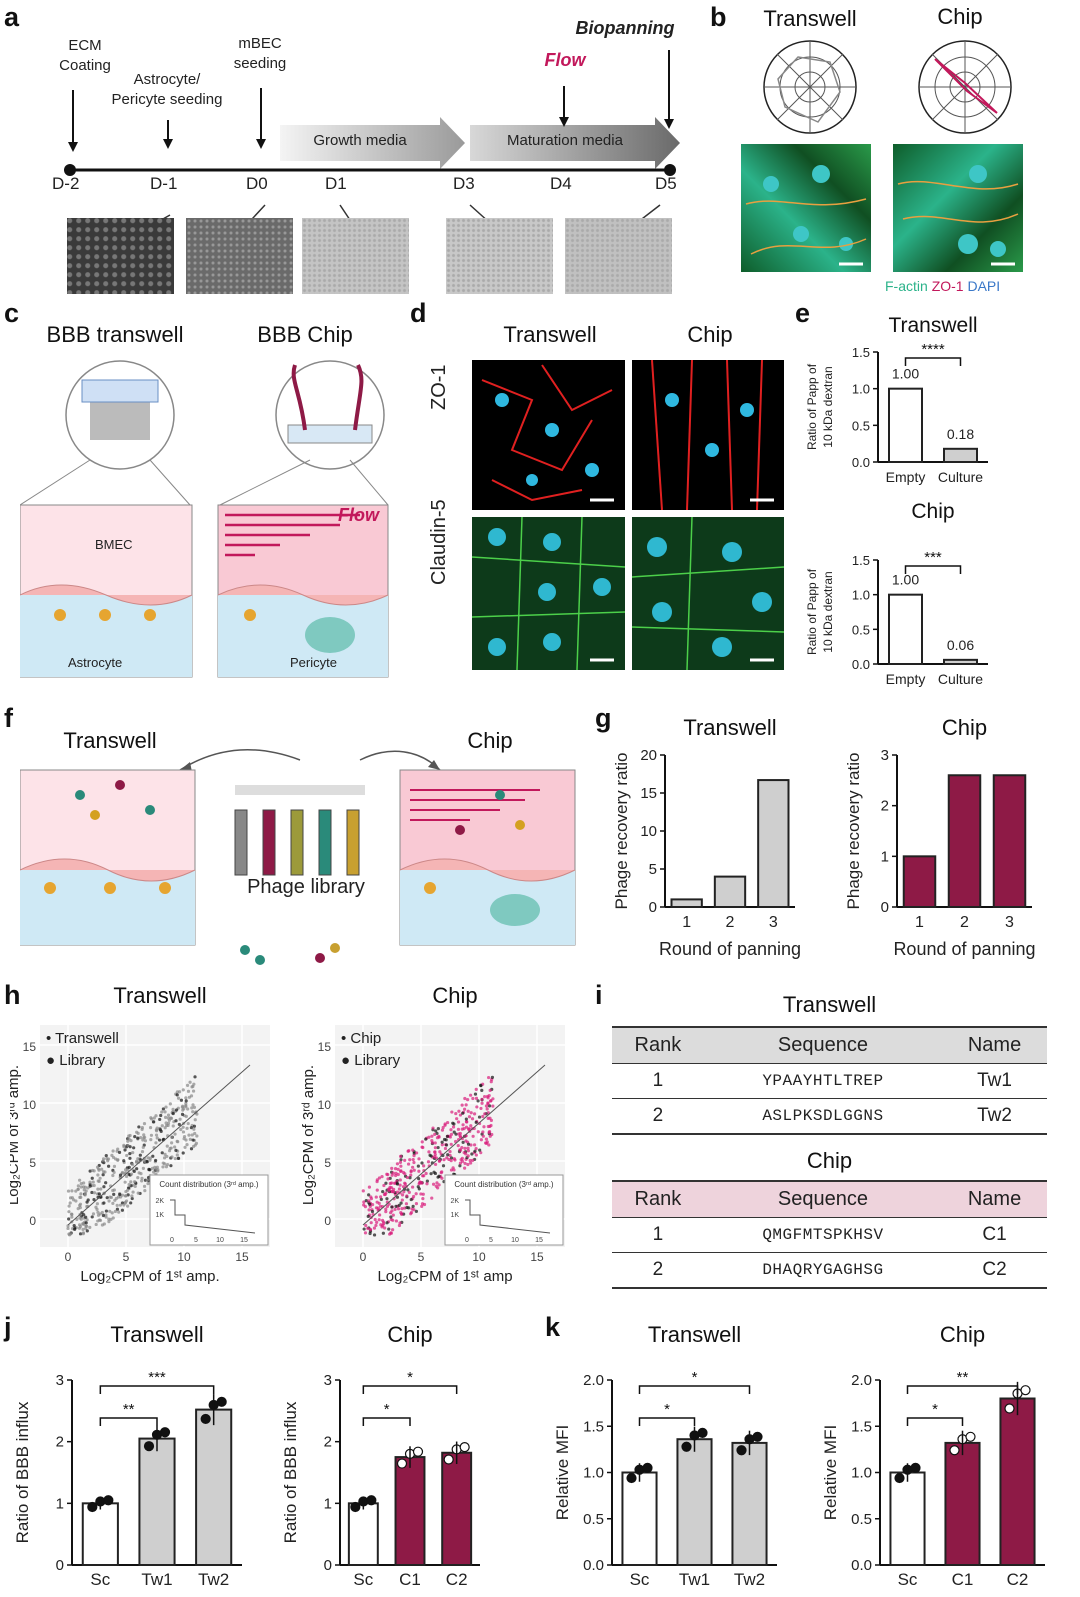  I want to click on x-axis-label: Round of panning, so click(730, 949).